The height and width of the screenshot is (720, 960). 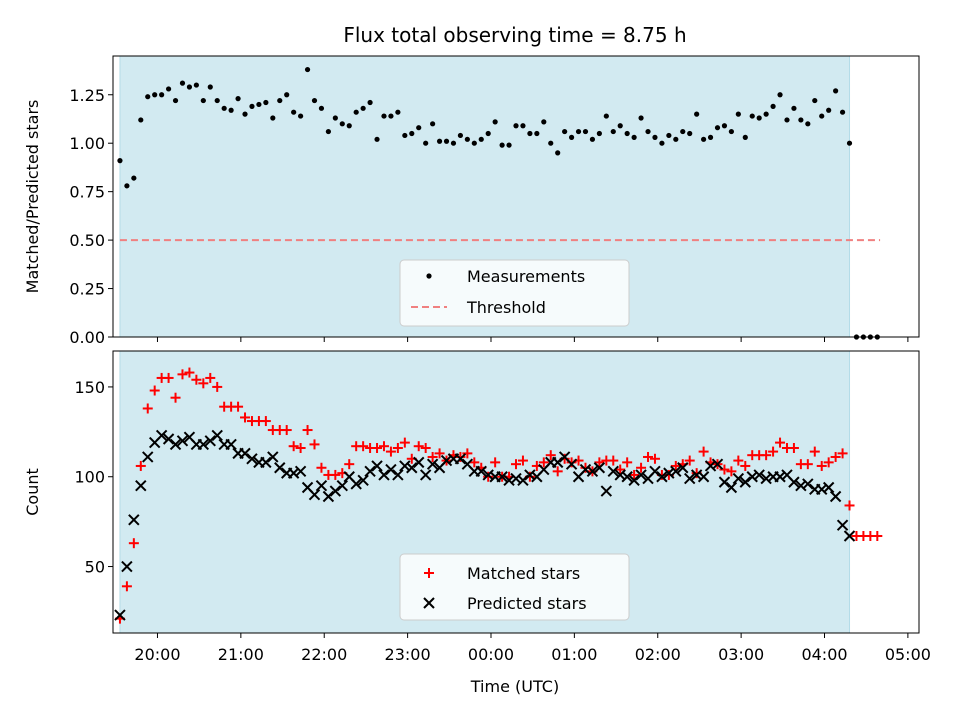 I want to click on y-tick-label: 1.25, so click(x=87, y=95).